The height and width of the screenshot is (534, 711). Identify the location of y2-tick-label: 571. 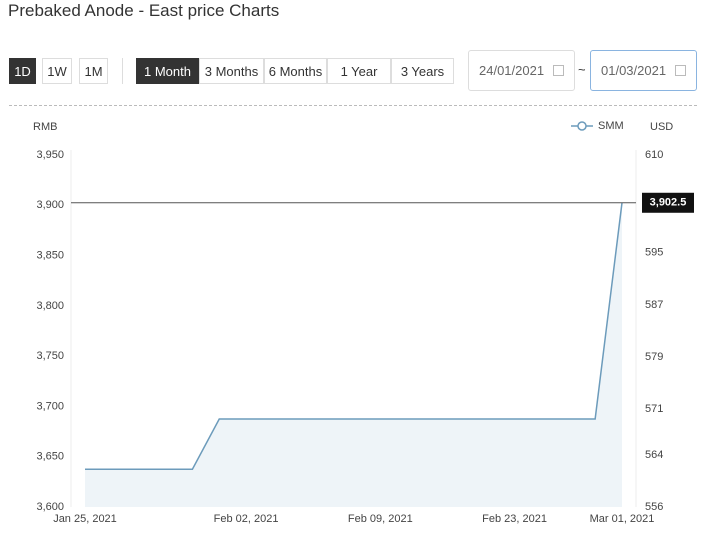
(654, 409).